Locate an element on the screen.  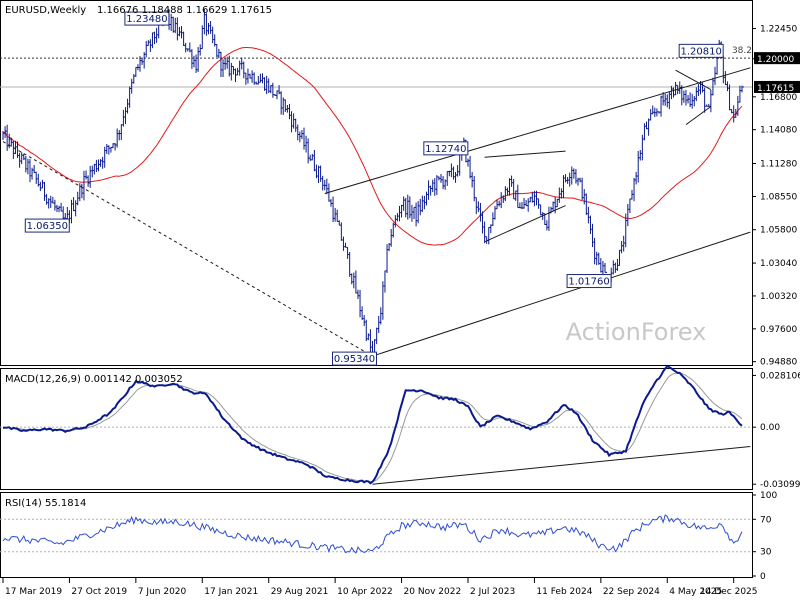
price-annotation: 1.23480 is located at coordinates (146, 19).